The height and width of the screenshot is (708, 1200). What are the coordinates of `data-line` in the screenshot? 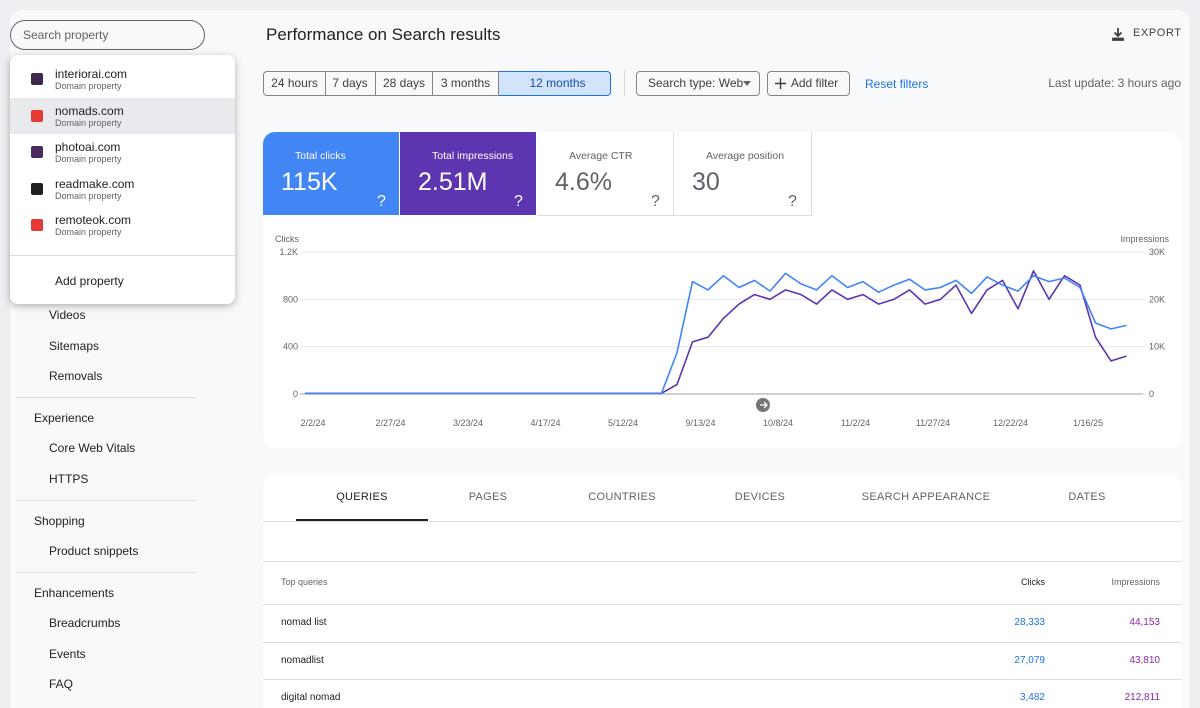 It's located at (716, 333).